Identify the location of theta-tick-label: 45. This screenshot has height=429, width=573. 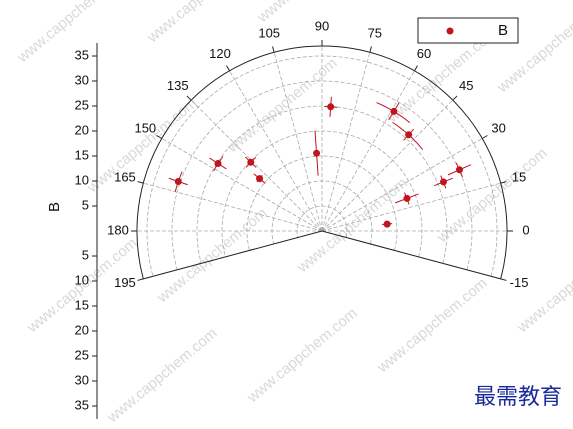
(466, 85).